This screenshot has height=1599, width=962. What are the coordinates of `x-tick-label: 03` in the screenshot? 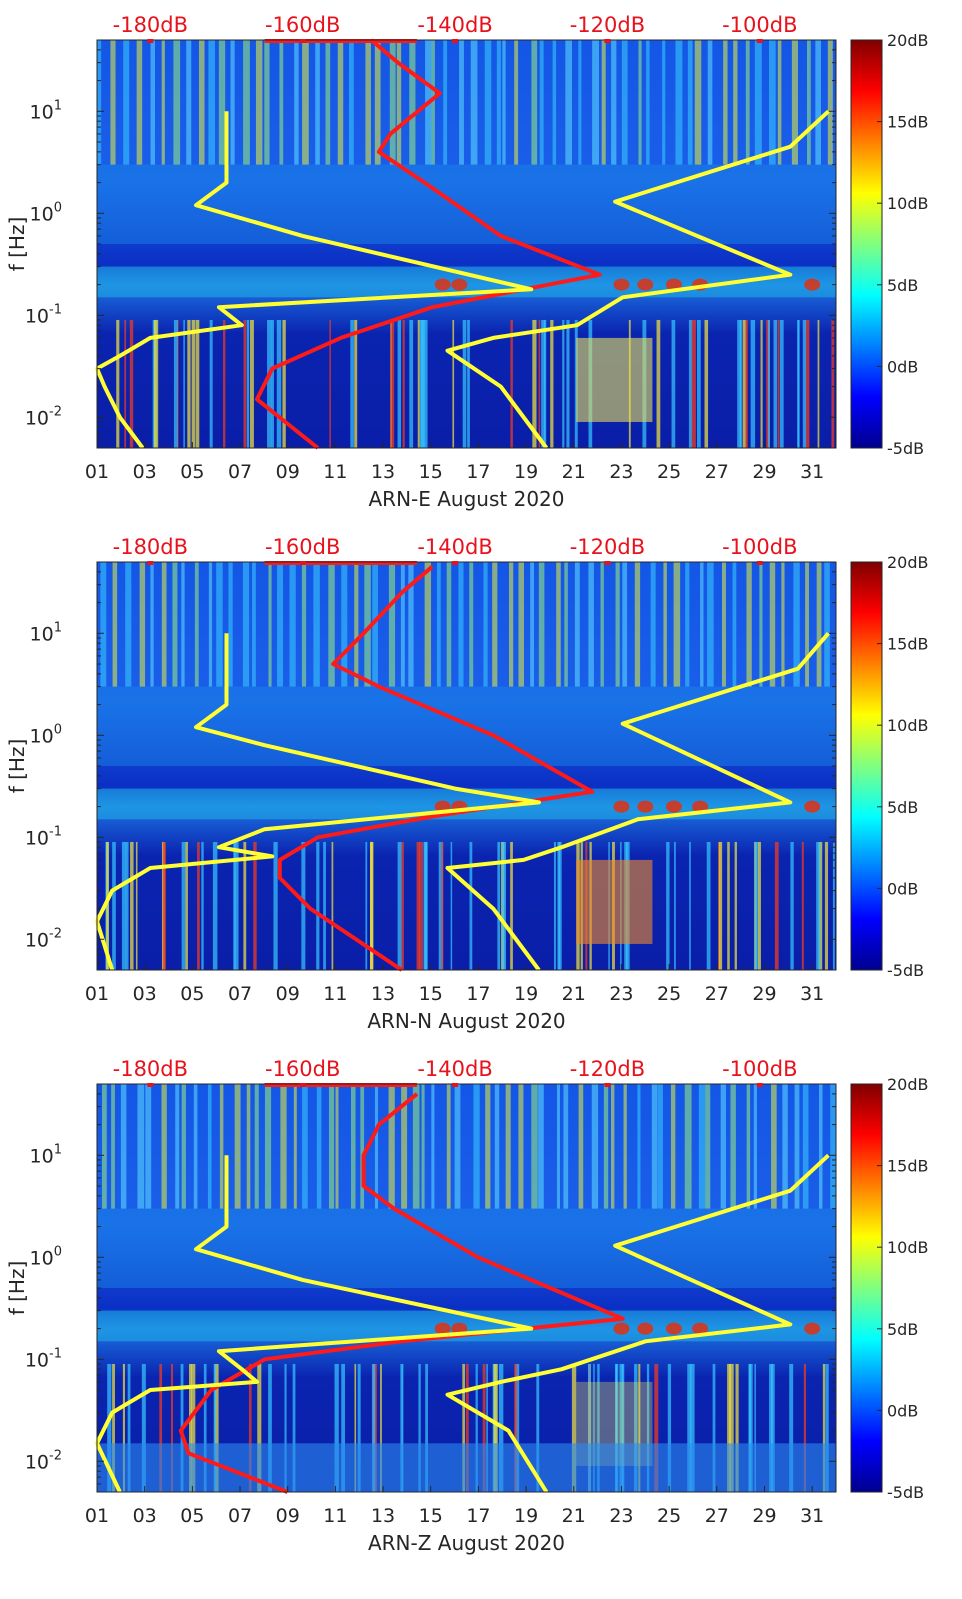 It's located at (145, 472).